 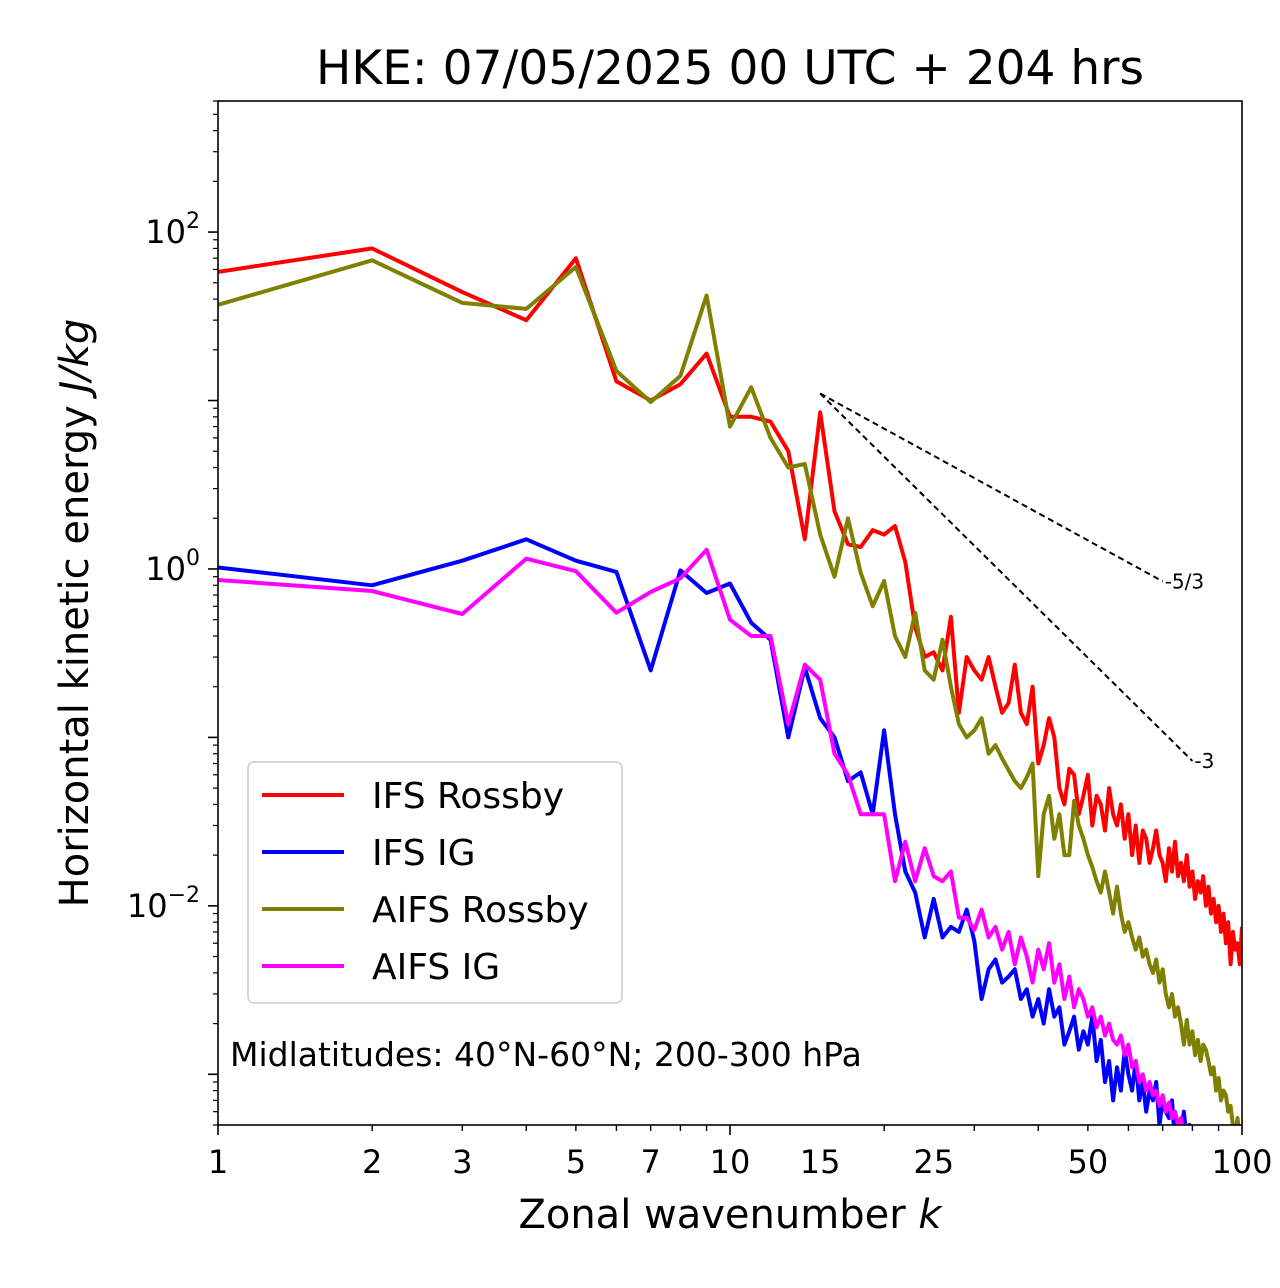 I want to click on reference-lines: -5/3 -3, so click(x=1016, y=582).